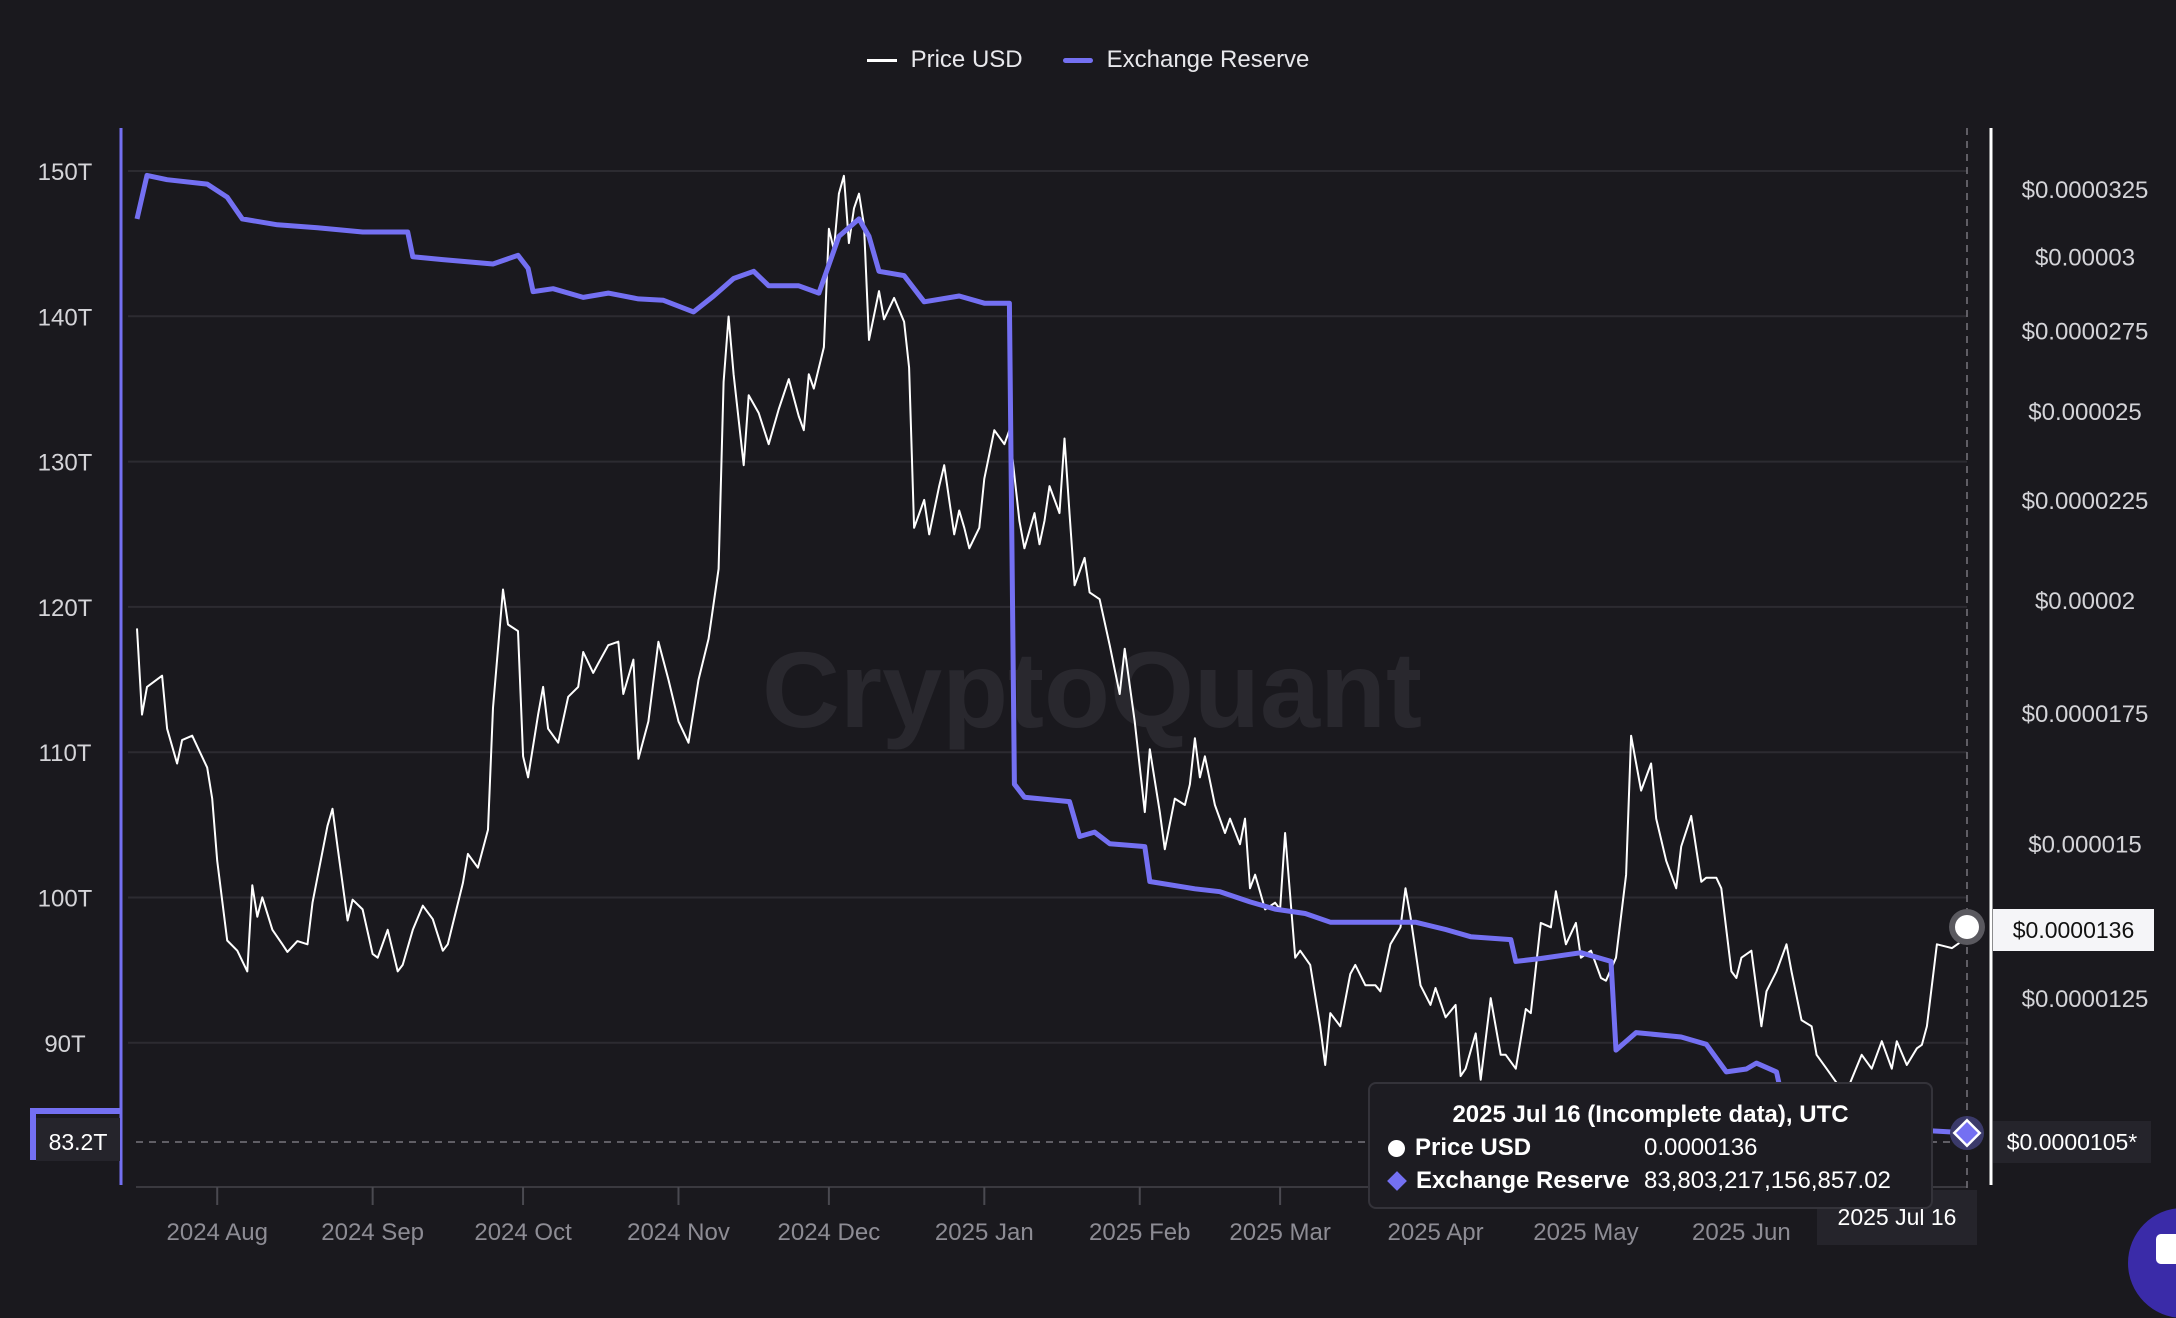 This screenshot has width=2176, height=1318. What do you see at coordinates (1077, 60) in the screenshot?
I see `reserve-line-swatch-icon` at bounding box center [1077, 60].